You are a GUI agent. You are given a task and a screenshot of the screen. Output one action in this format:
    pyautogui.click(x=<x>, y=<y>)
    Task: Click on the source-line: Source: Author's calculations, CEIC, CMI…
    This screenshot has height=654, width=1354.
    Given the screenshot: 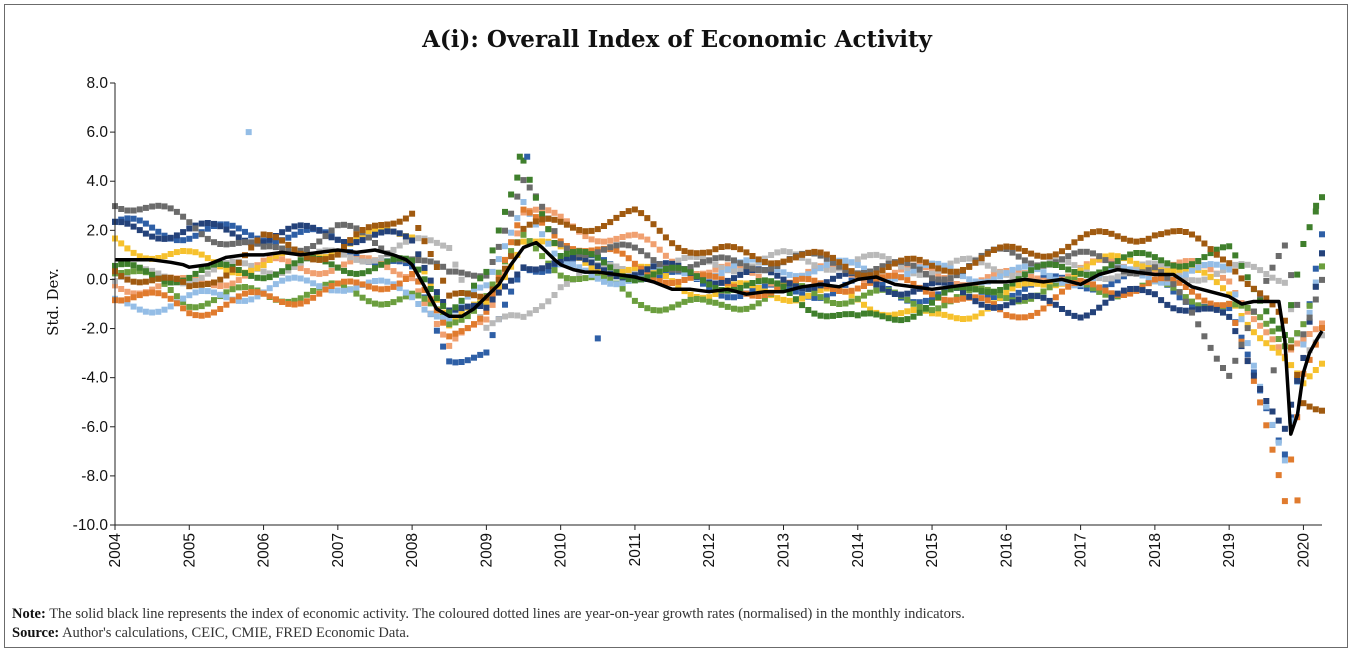 What is the action you would take?
    pyautogui.click(x=488, y=633)
    